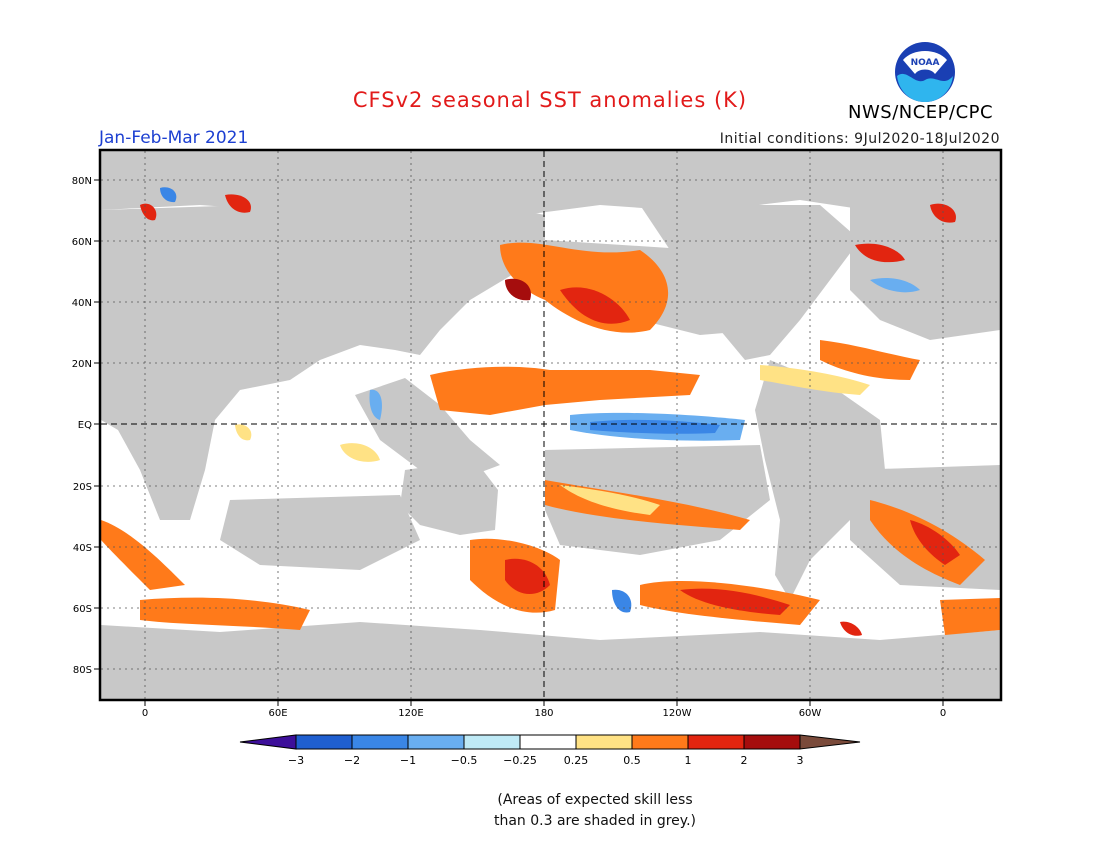  Describe the element at coordinates (830, 742) in the screenshot. I see `colorbar-segment-max` at that location.